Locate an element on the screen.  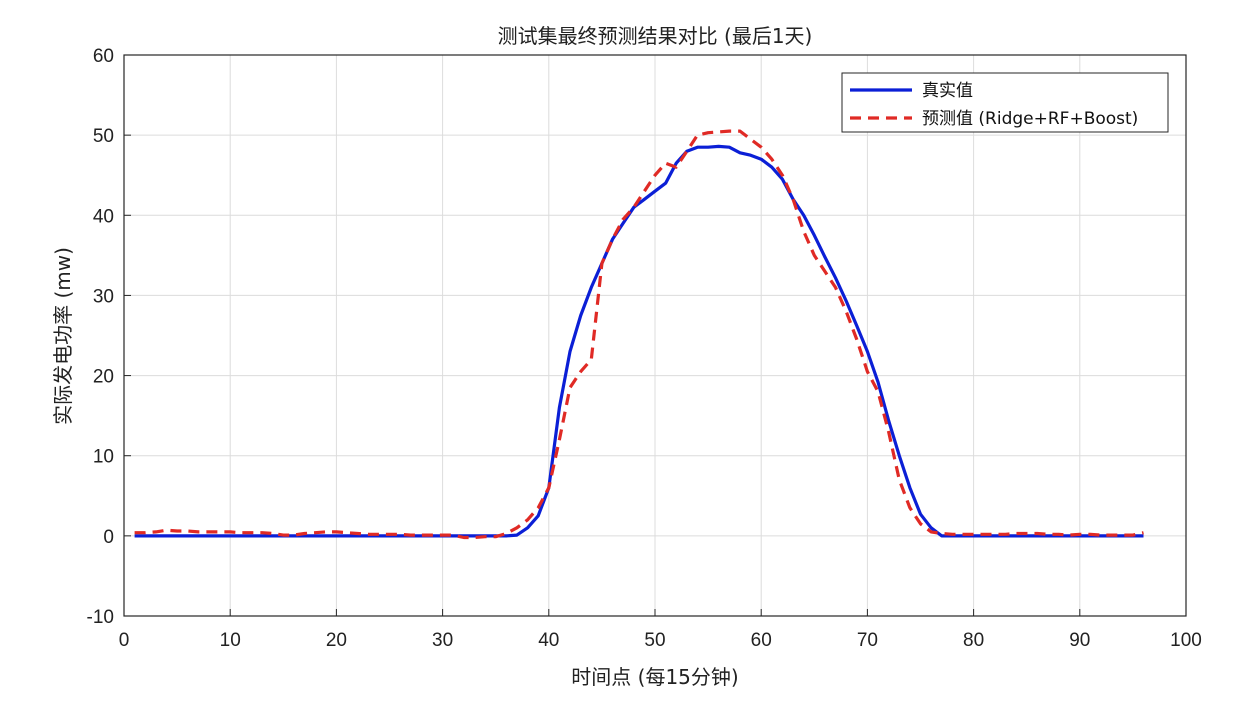
legend-box is located at coordinates (1005, 102).